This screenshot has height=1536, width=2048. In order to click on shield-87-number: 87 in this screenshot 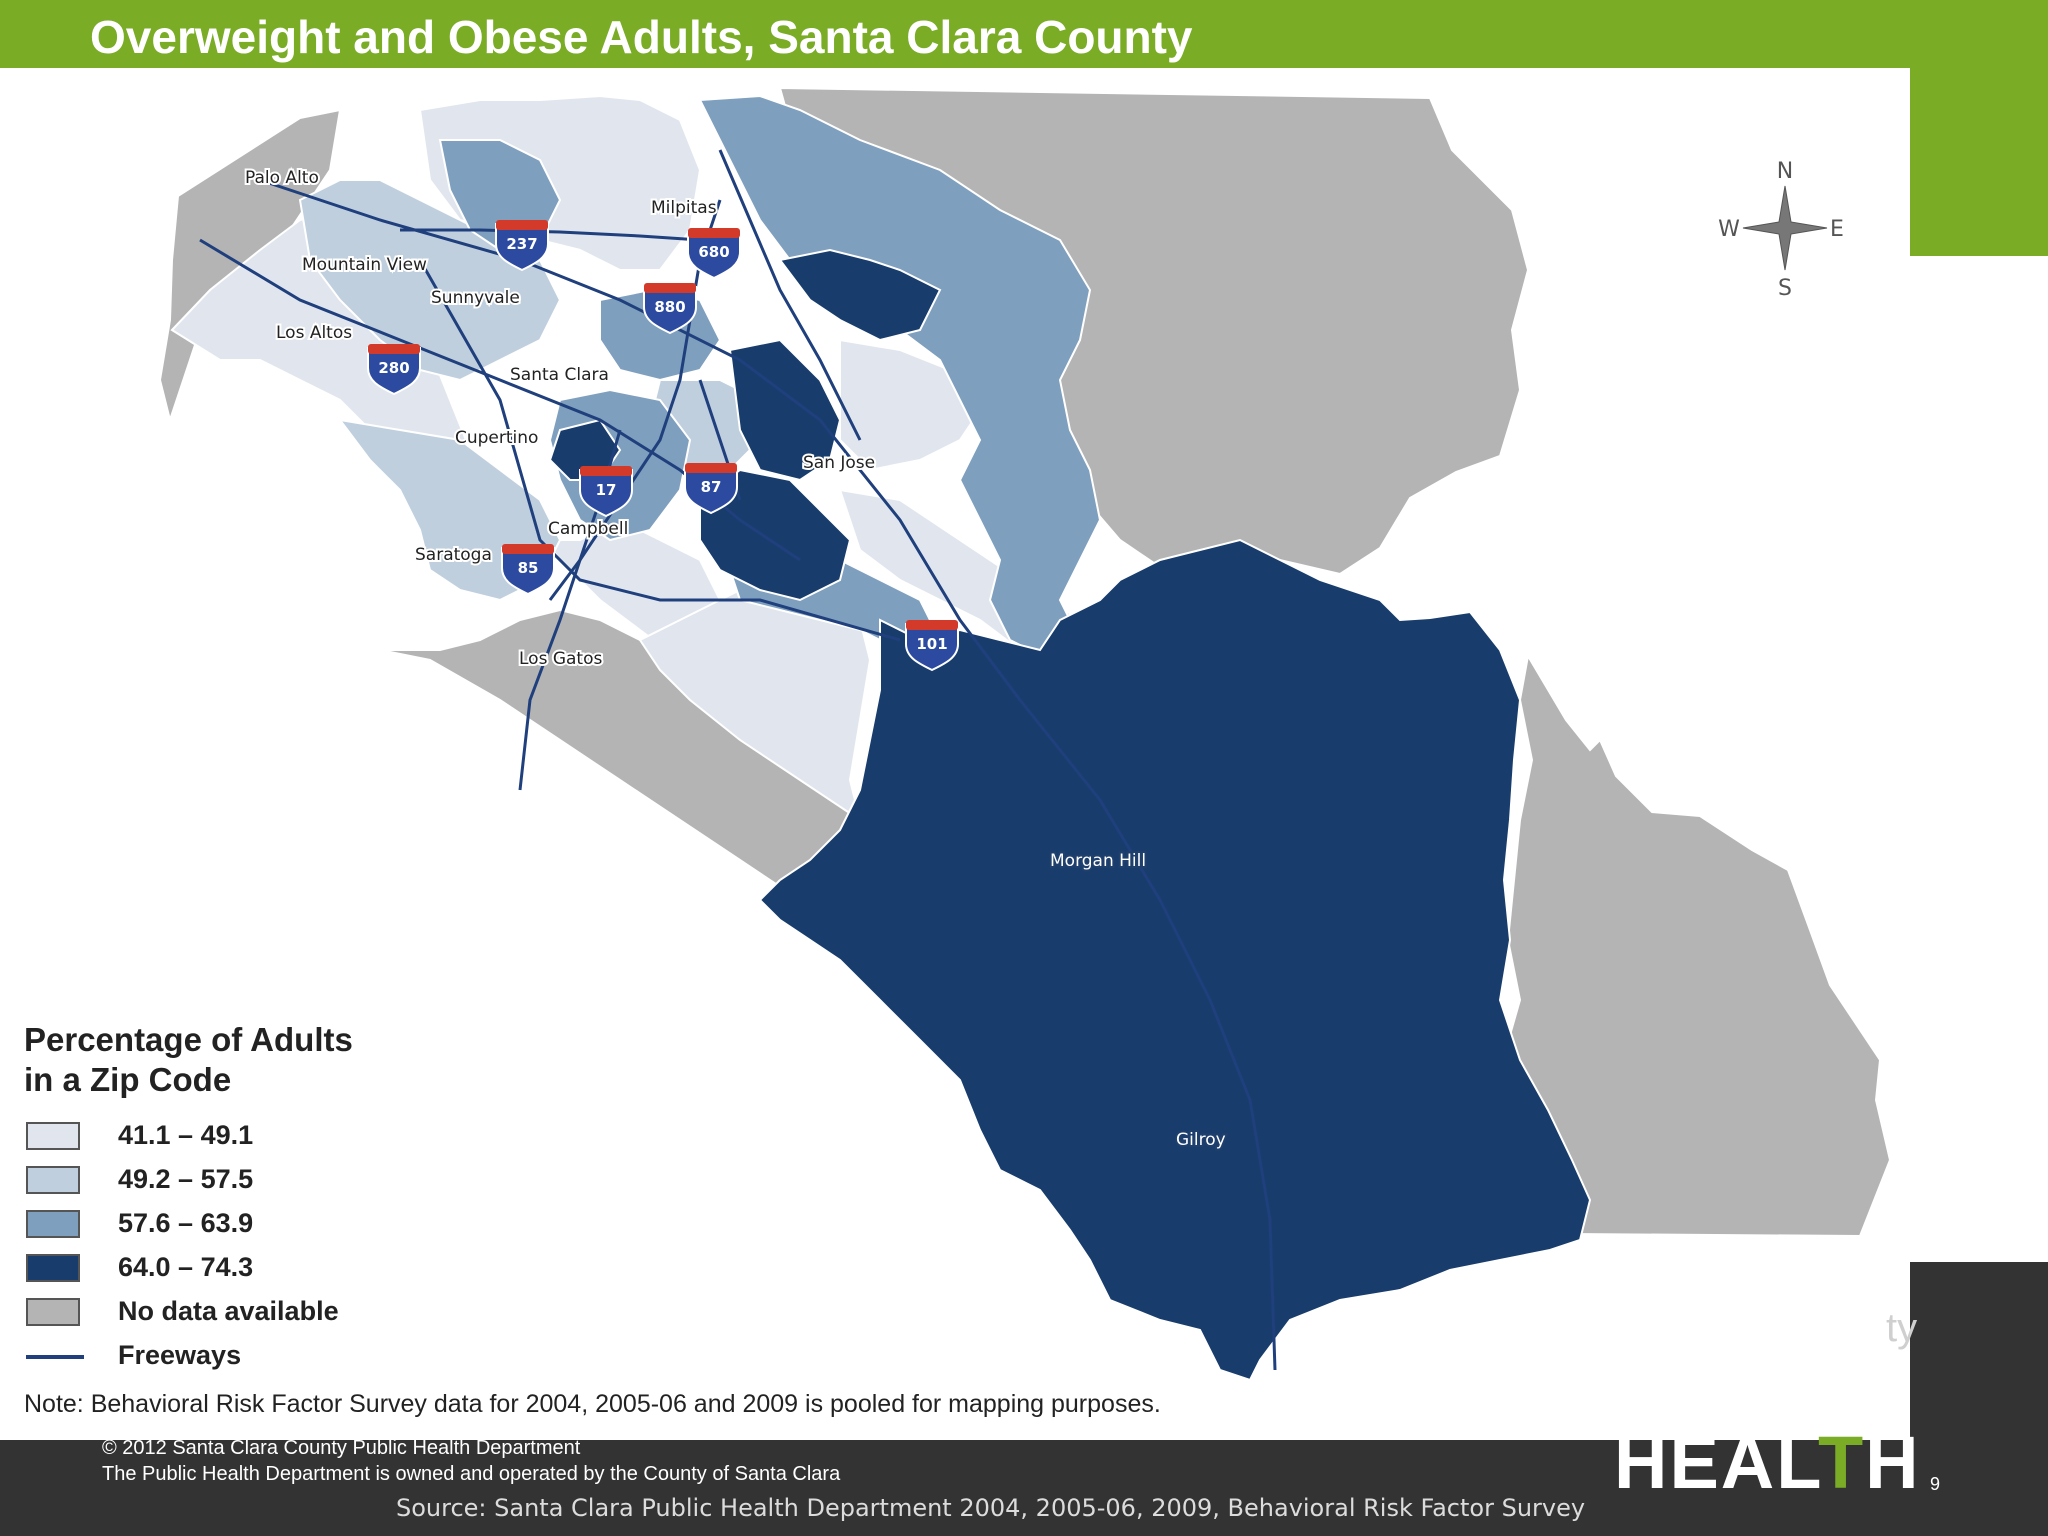, I will do `click(711, 487)`.